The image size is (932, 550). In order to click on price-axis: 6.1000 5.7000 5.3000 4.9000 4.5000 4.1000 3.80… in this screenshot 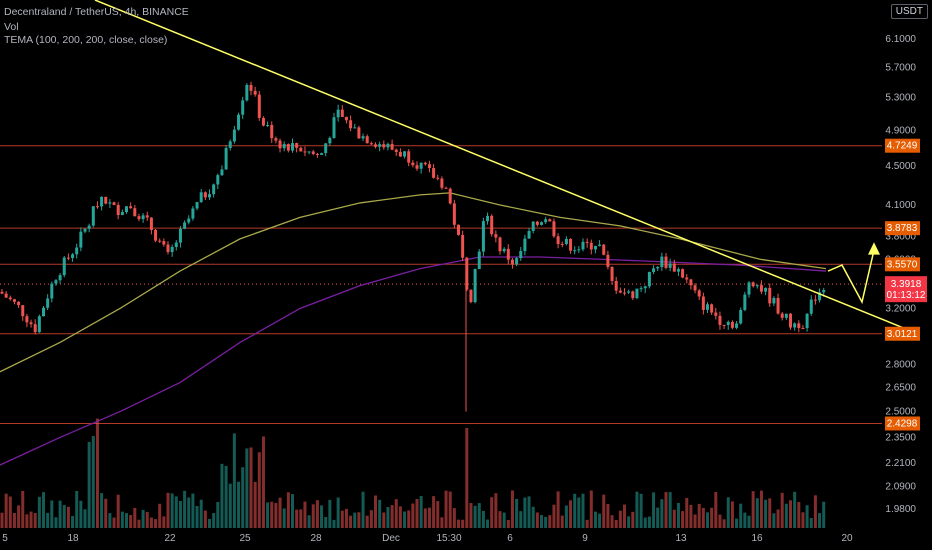, I will do `click(900, 274)`.